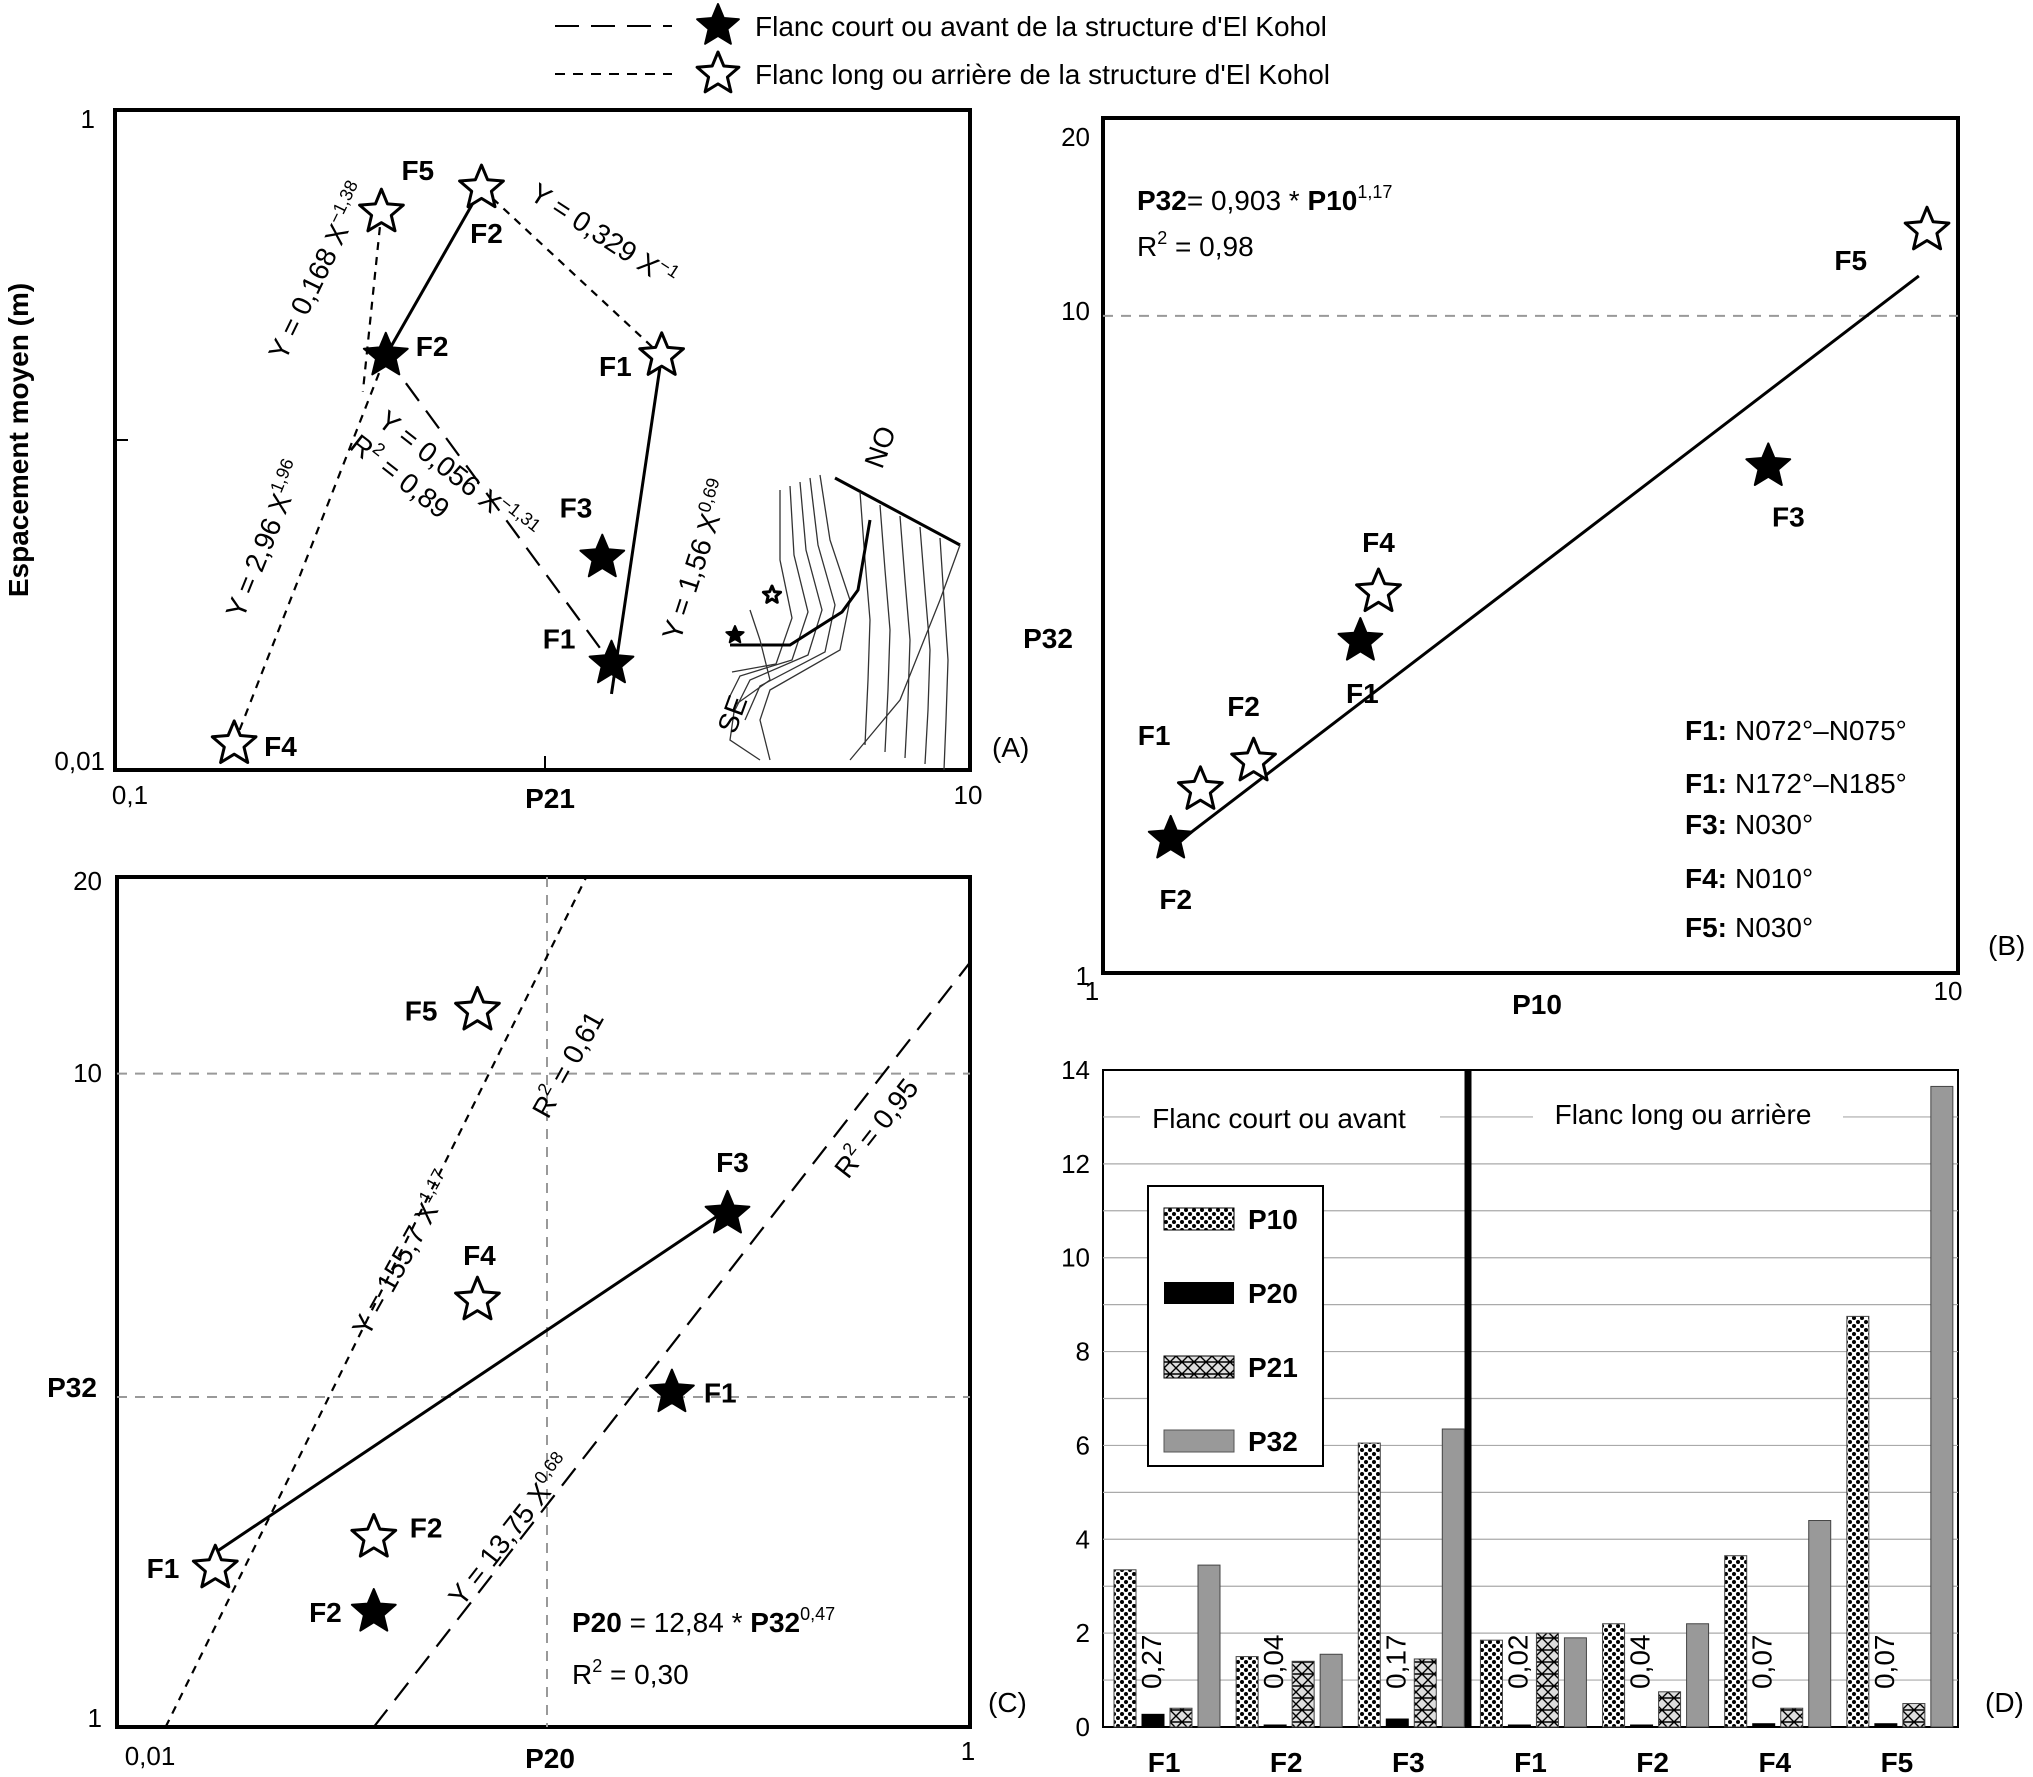  Describe the element at coordinates (559, 639) in the screenshot. I see `point-label-f1: F1` at that location.